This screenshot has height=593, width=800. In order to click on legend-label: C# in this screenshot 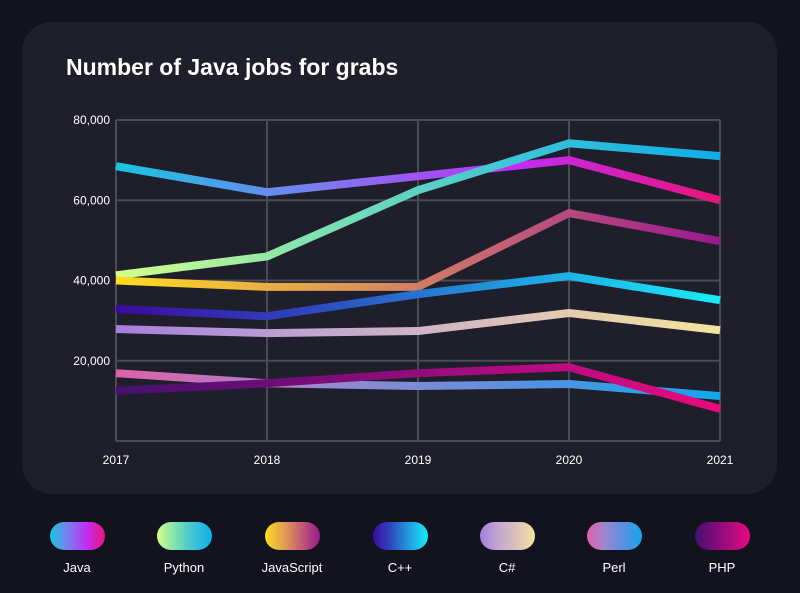, I will do `click(507, 567)`.